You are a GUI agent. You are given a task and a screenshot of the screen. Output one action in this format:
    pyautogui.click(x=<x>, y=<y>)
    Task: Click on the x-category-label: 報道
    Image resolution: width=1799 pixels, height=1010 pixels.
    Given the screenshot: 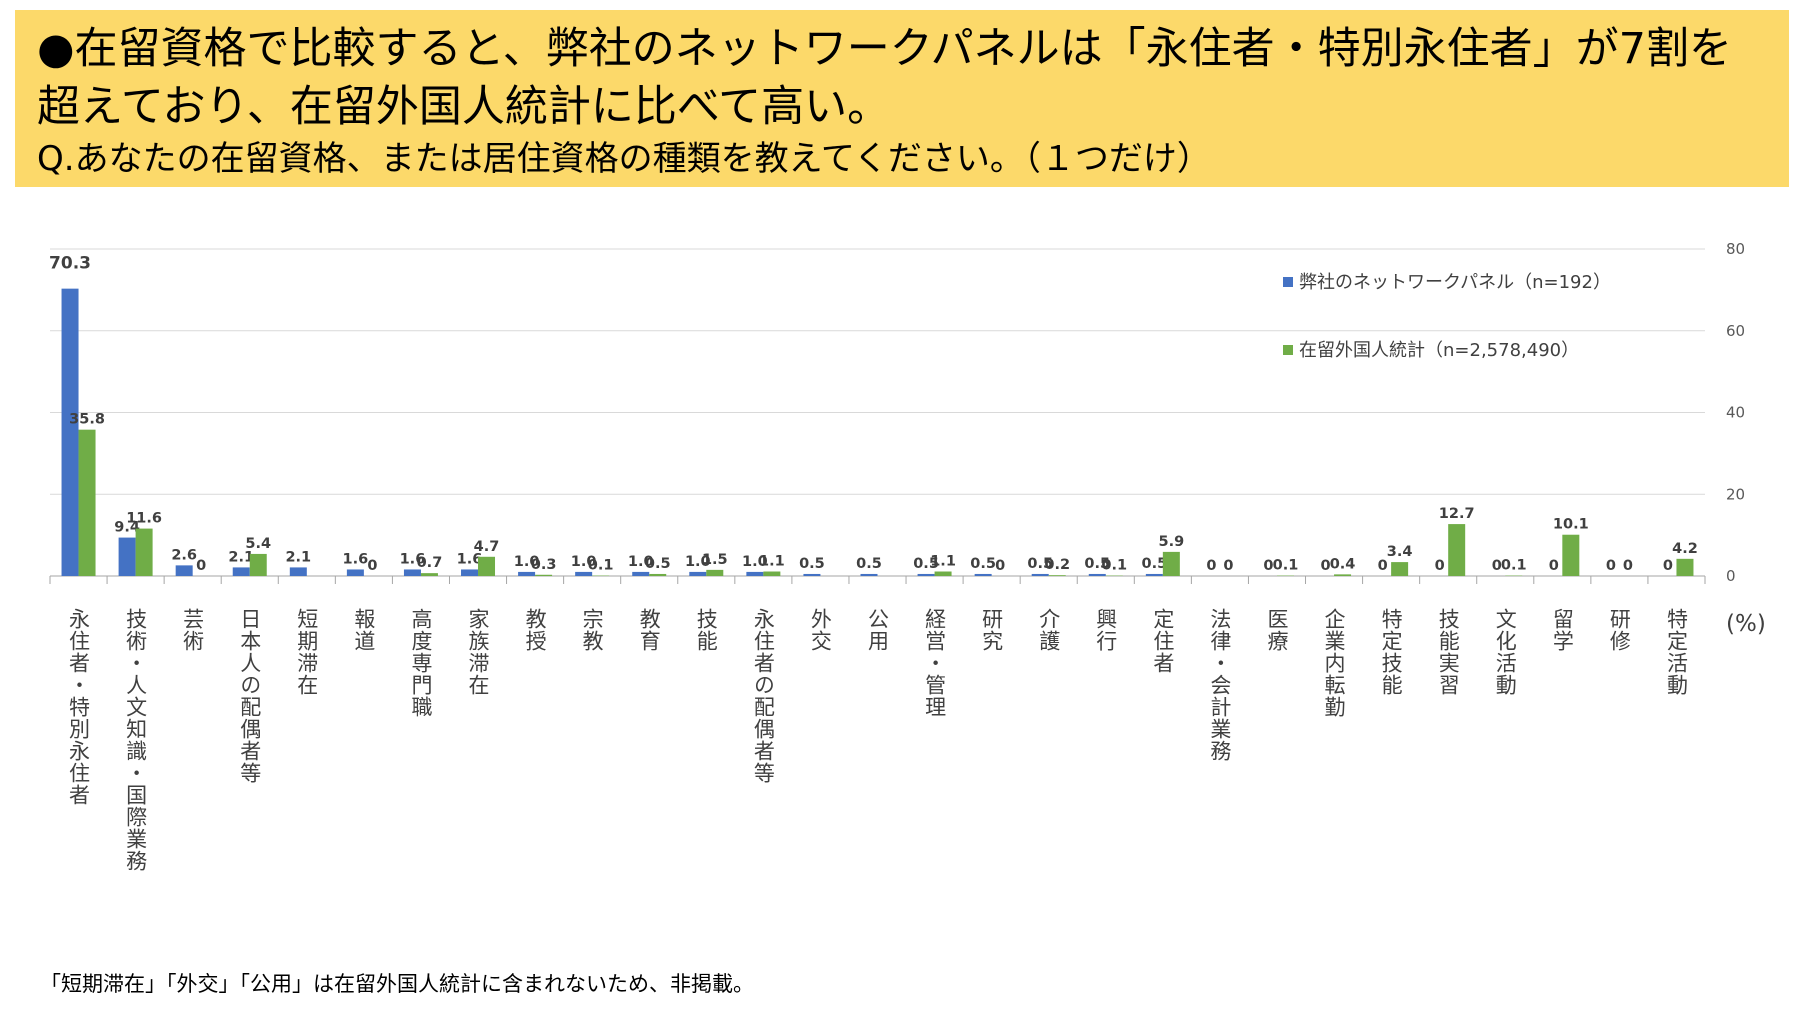 What is the action you would take?
    pyautogui.click(x=364, y=630)
    